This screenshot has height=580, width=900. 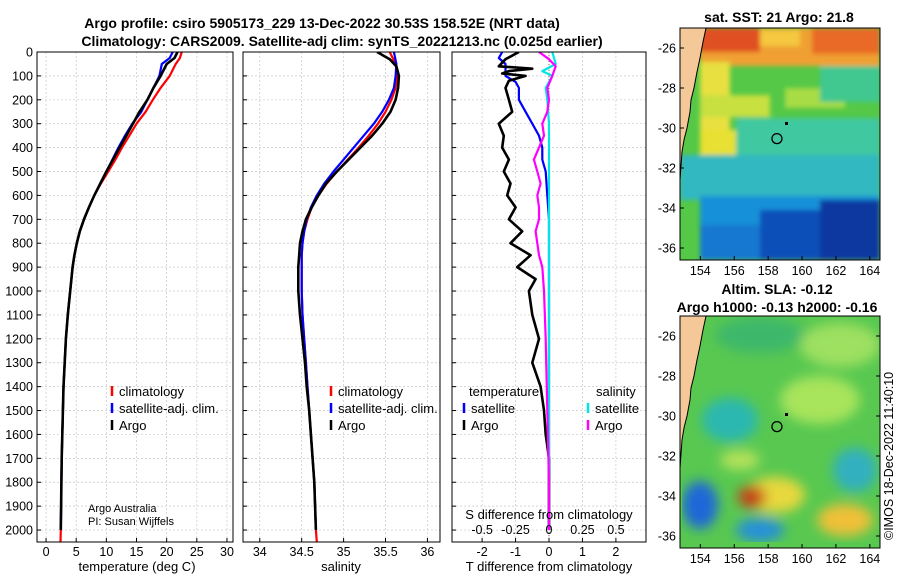 What do you see at coordinates (779, 17) in the screenshot?
I see `sst-map-title: sat. SST: 21 Argo: 21.8` at bounding box center [779, 17].